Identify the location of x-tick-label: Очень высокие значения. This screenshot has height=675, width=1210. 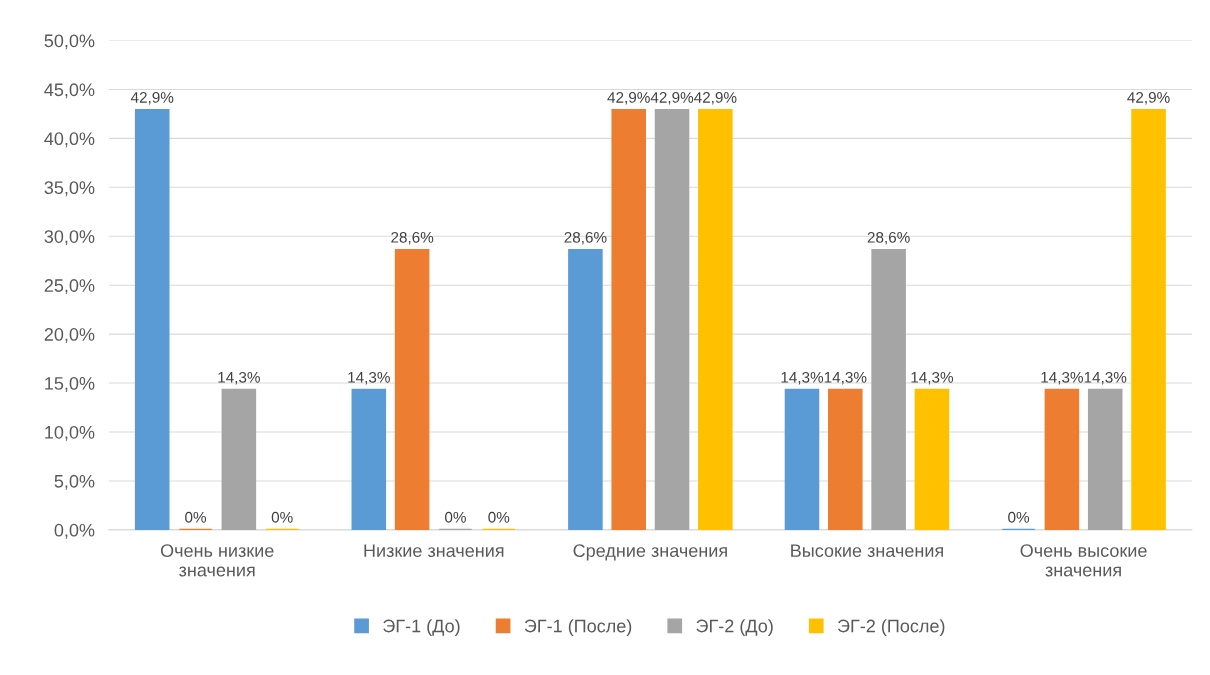
(1083, 560).